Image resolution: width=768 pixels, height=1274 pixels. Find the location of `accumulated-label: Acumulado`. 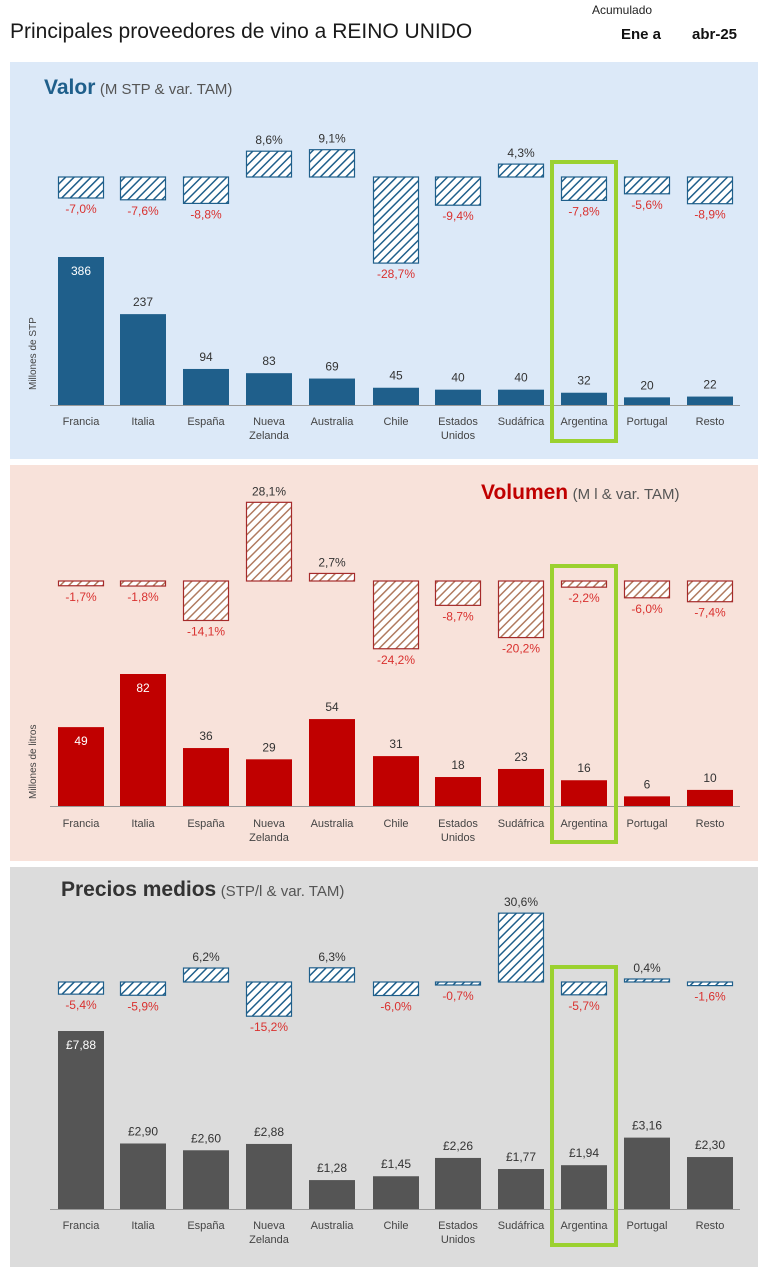

accumulated-label: Acumulado is located at coordinates (622, 10).